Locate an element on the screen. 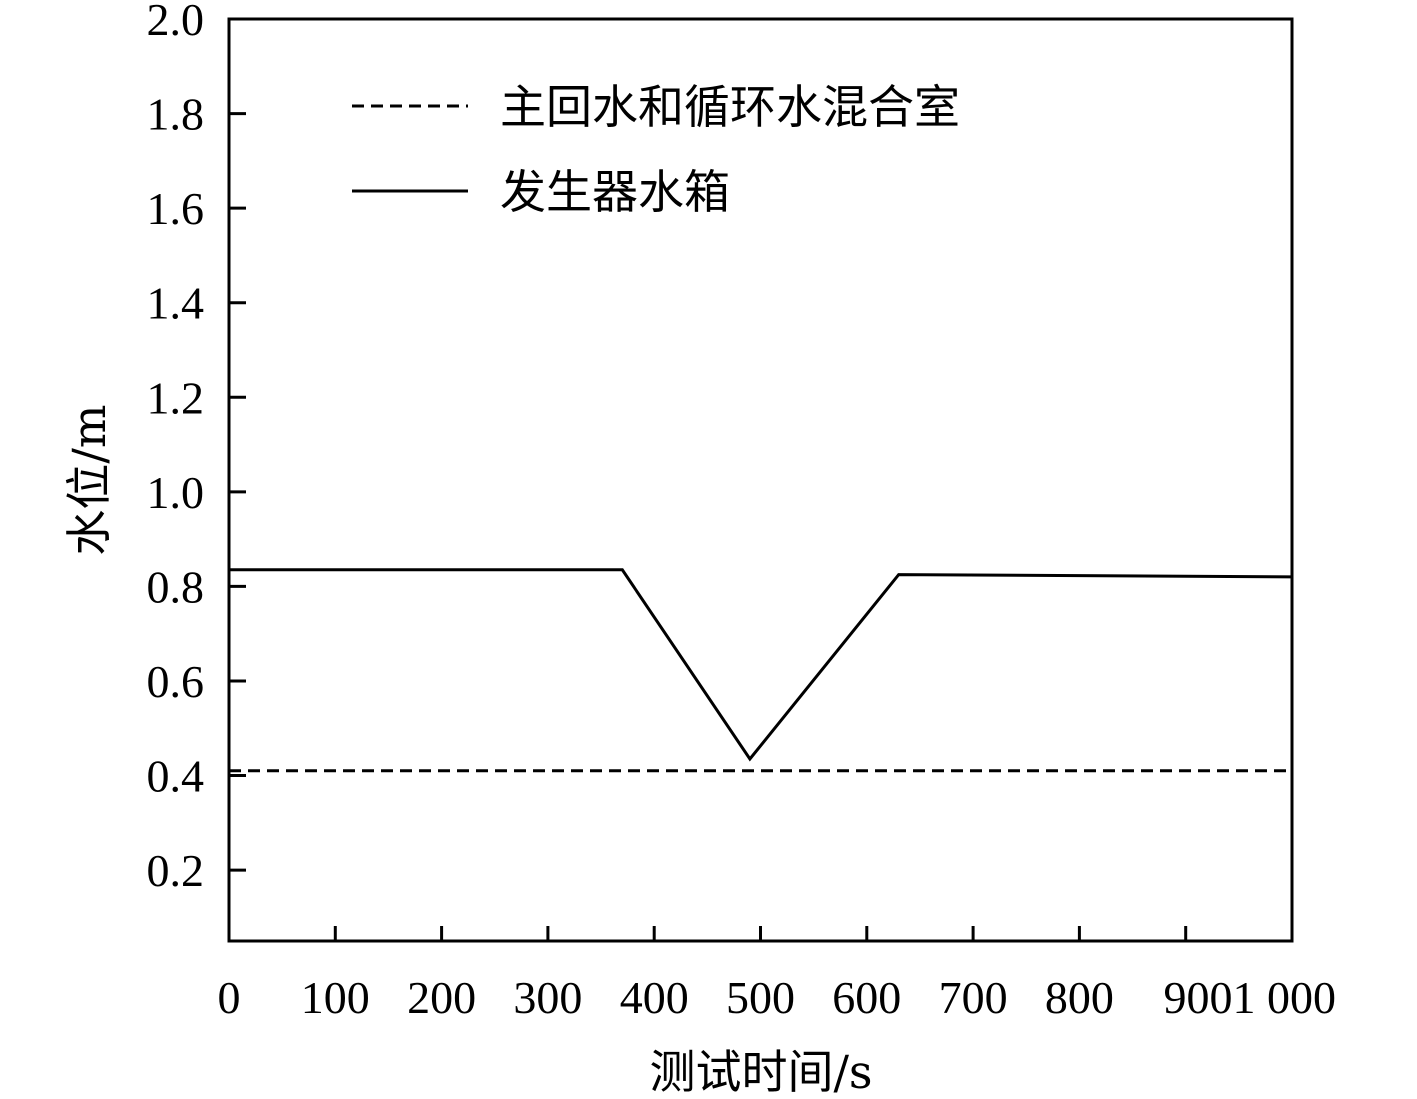 The width and height of the screenshot is (1417, 1099). x-tick-label: 0 is located at coordinates (229, 997).